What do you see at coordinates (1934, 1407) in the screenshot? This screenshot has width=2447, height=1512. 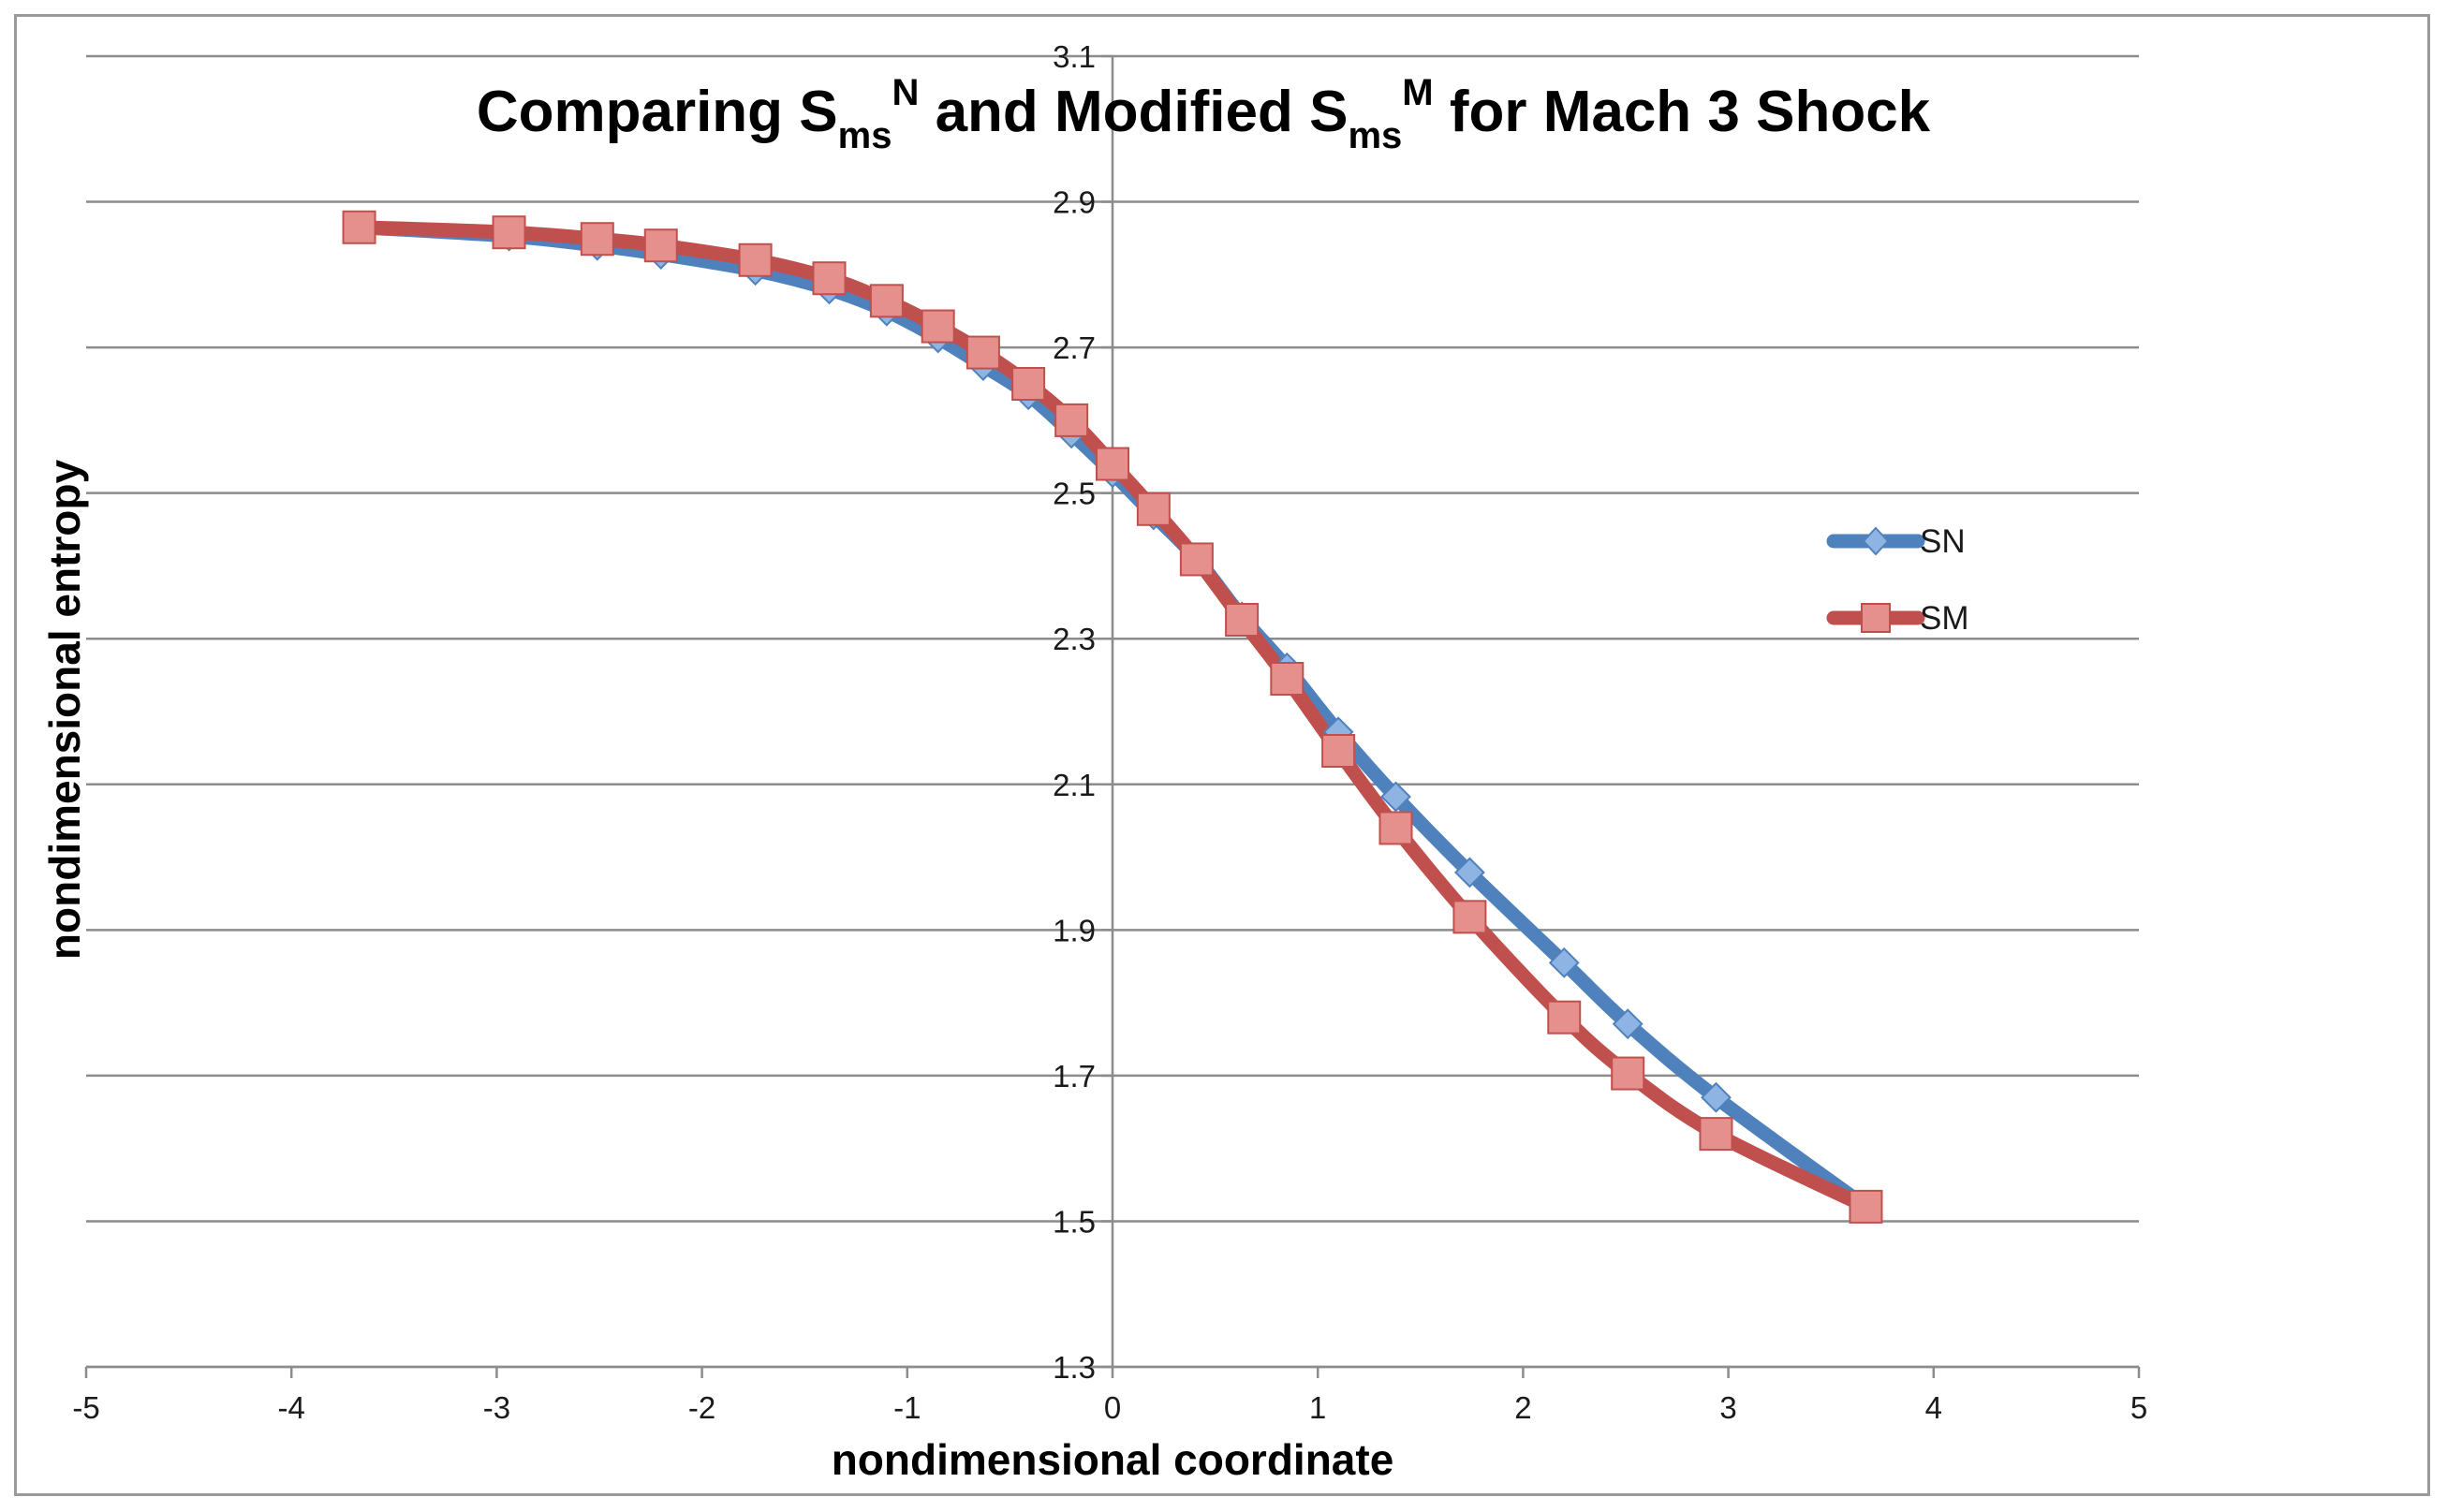 I see `x-tick-label: 4` at bounding box center [1934, 1407].